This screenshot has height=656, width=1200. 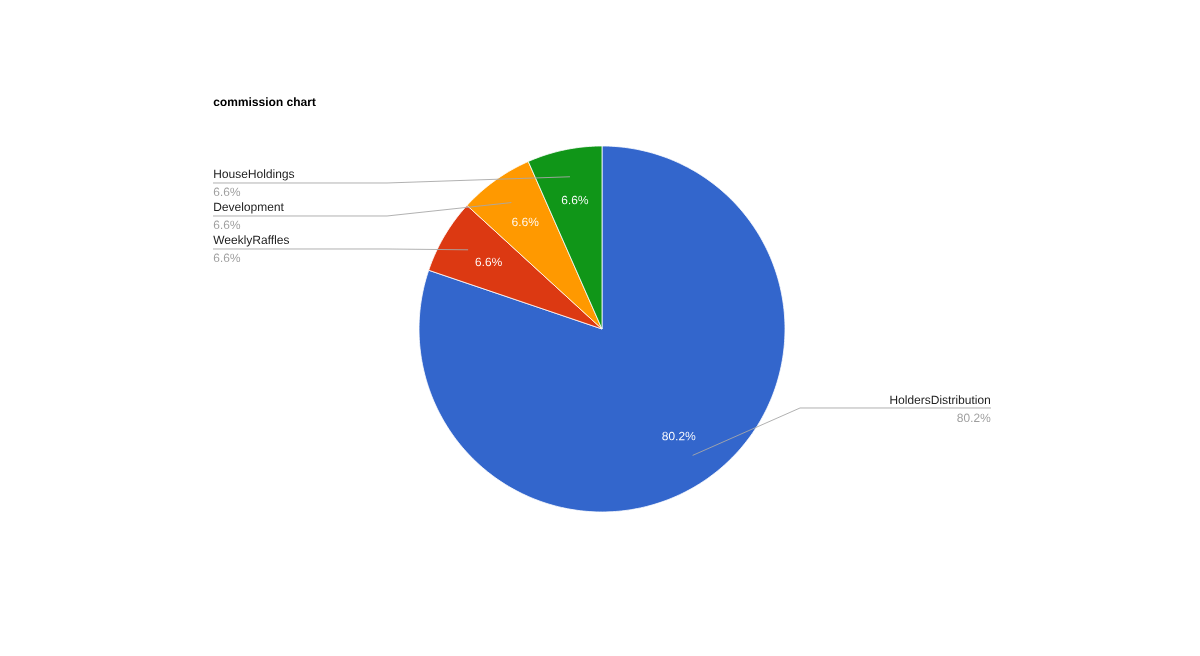 What do you see at coordinates (254, 175) in the screenshot?
I see `slice-label: HouseHoldings` at bounding box center [254, 175].